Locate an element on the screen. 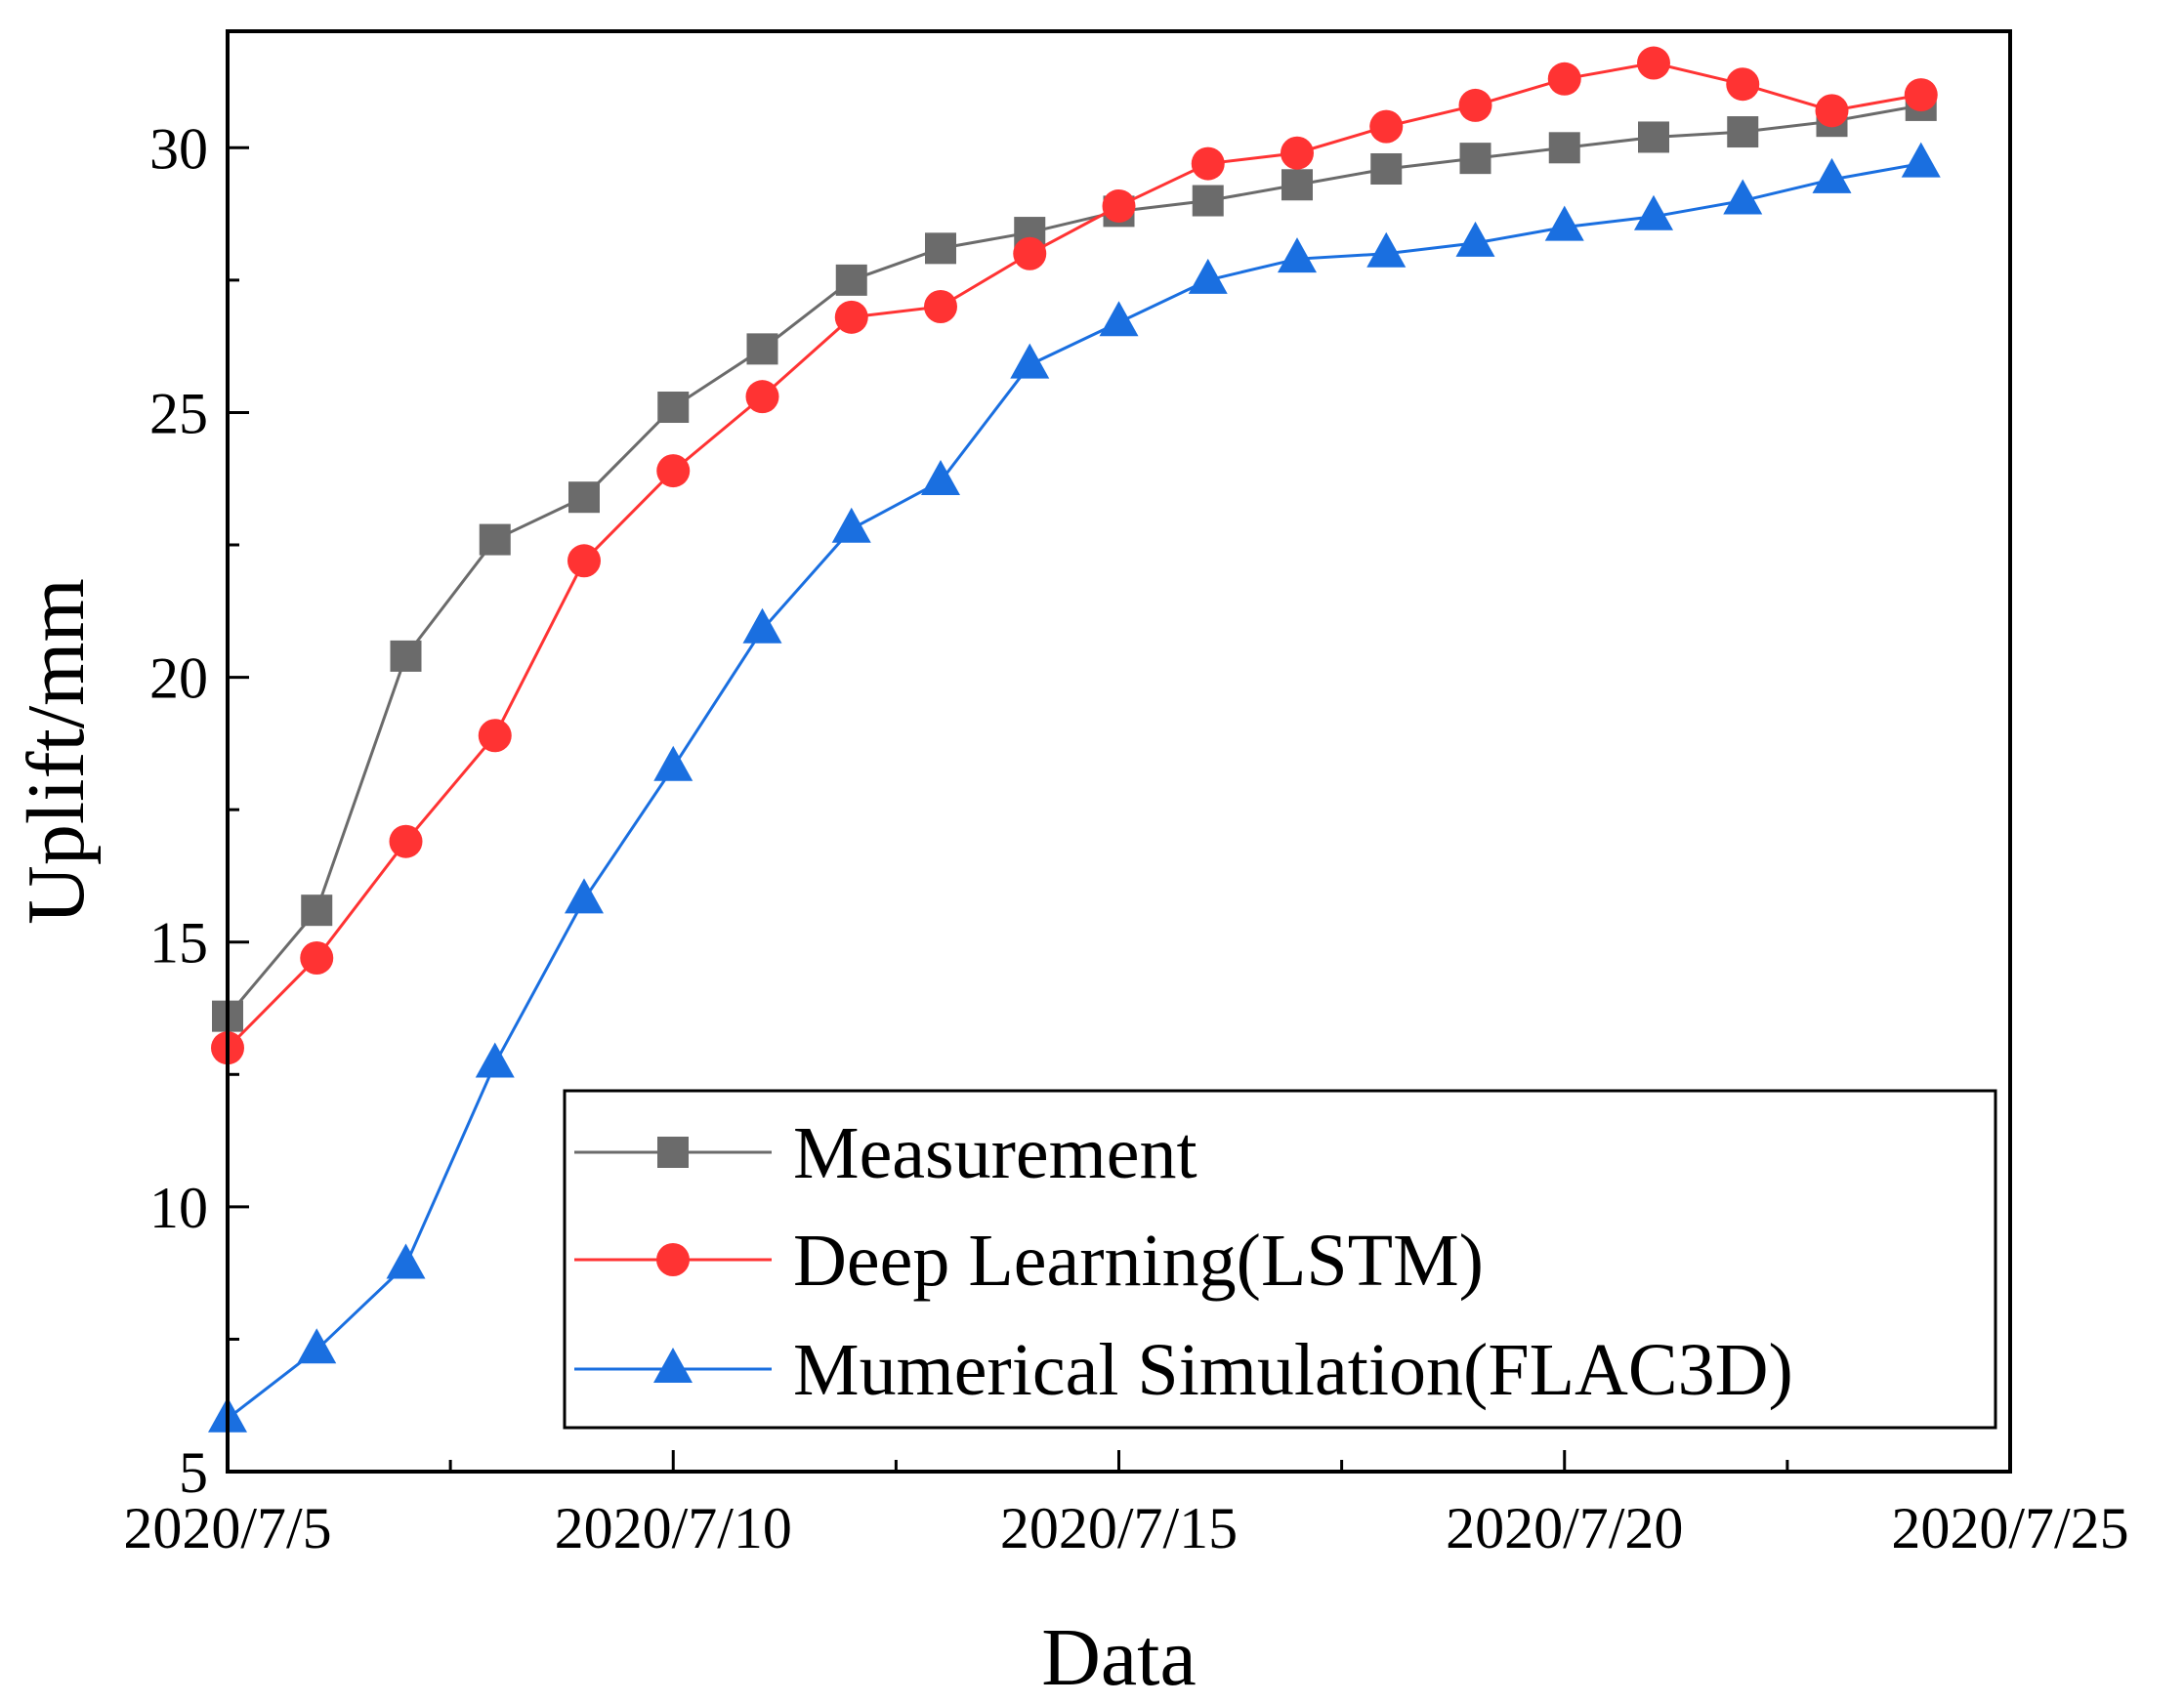  legend-entry: Deep Learning(LSTM) is located at coordinates (1029, 1261).